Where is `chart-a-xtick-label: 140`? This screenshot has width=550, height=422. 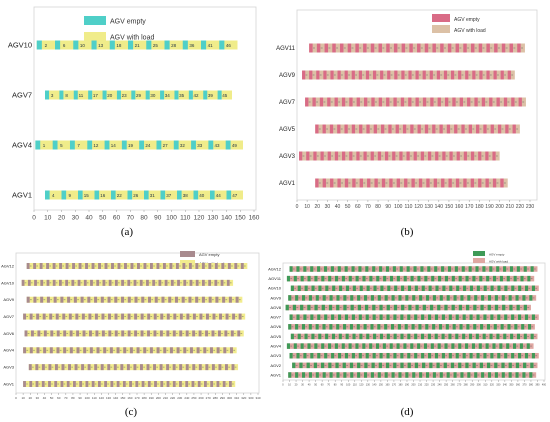
chart-a-xtick-label: 140 is located at coordinates (226, 218).